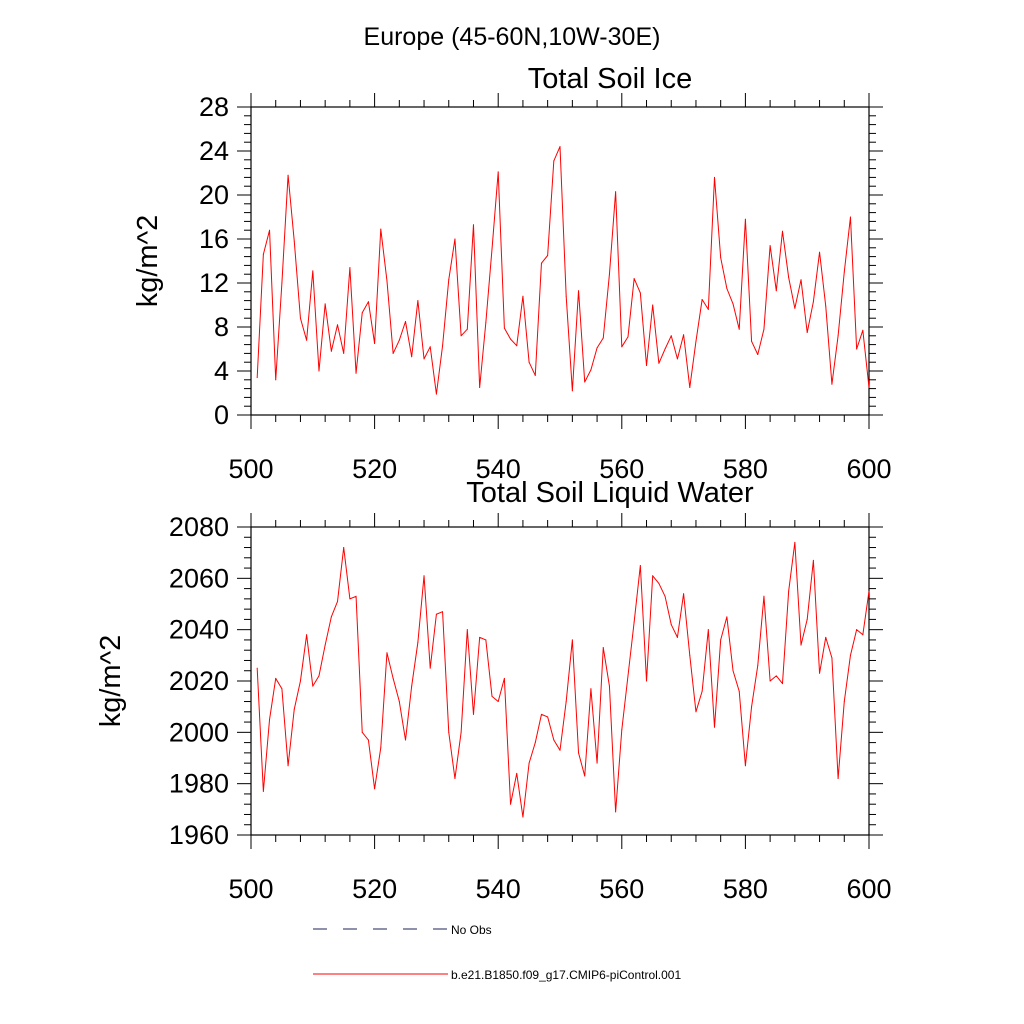  I want to click on legend-entry-model-run: b.e21.B1850.f09_g17.CMIP6-piControl.001, so click(497, 975).